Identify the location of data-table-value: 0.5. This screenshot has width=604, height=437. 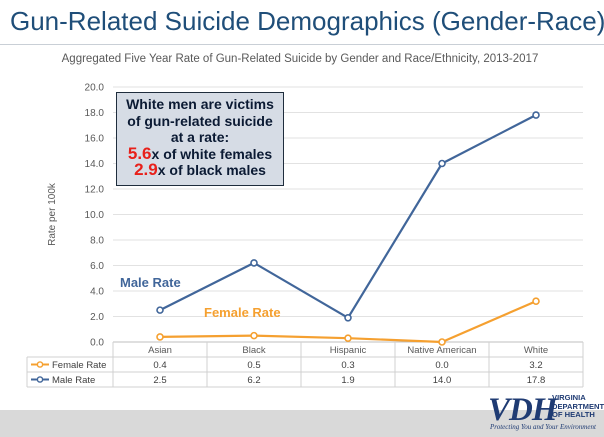
(253, 365).